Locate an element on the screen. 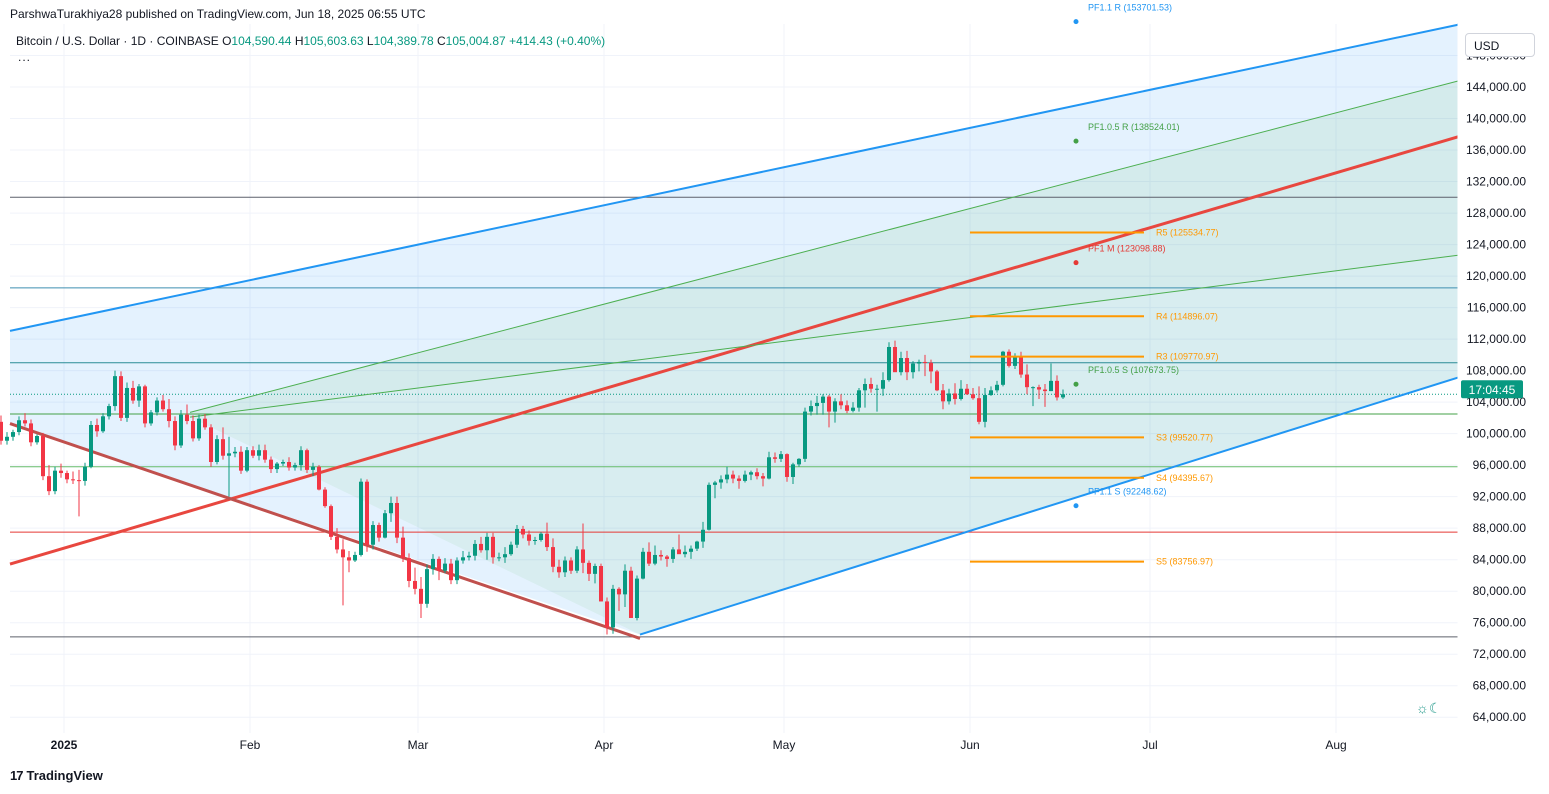  price-tick-label: 64,000.00 is located at coordinates (1500, 717).